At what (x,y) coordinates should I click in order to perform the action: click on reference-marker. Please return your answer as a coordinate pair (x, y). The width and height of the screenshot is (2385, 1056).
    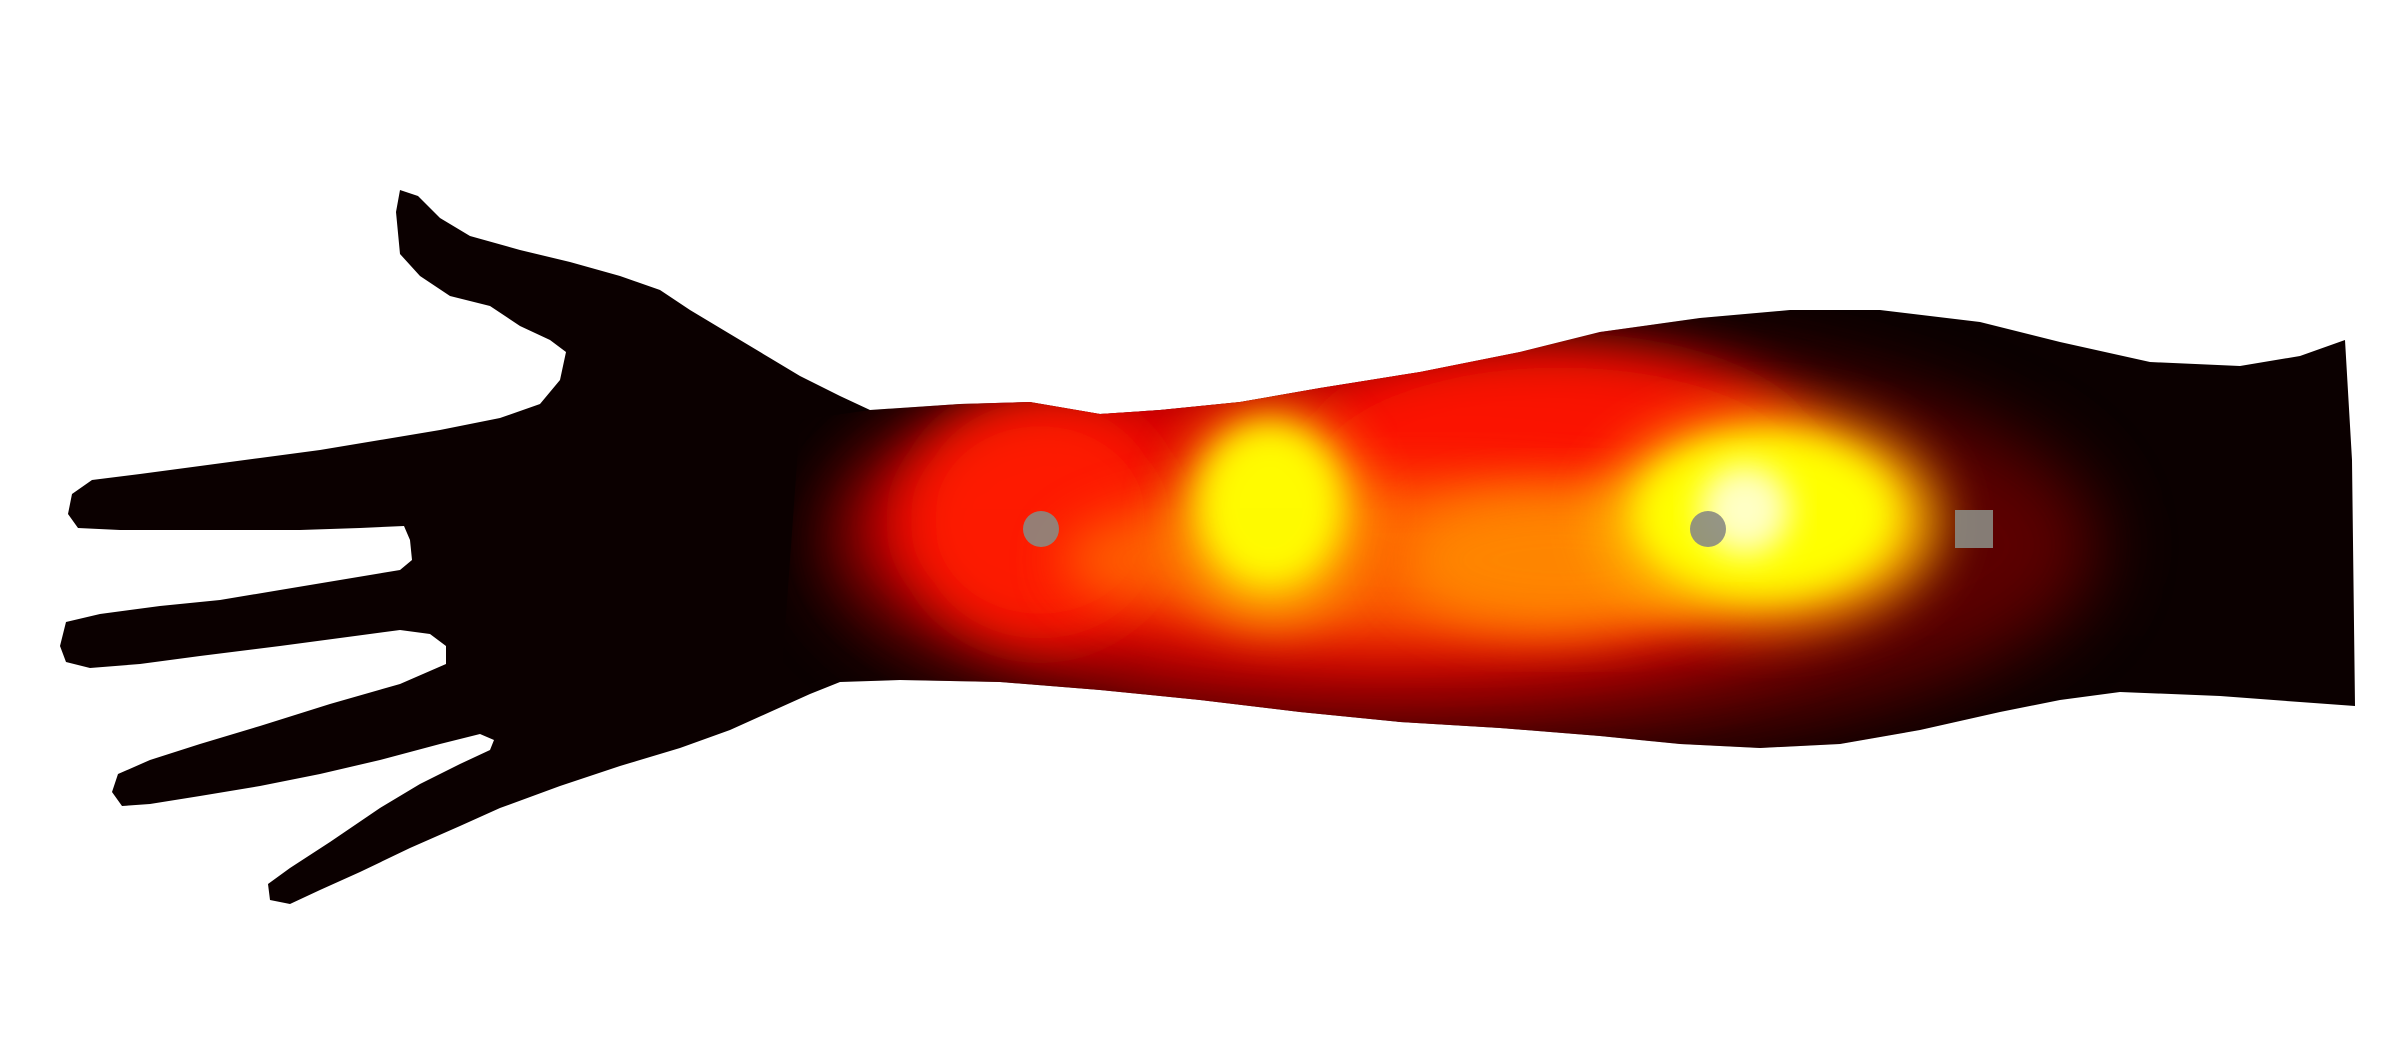
    Looking at the image, I should click on (1974, 529).